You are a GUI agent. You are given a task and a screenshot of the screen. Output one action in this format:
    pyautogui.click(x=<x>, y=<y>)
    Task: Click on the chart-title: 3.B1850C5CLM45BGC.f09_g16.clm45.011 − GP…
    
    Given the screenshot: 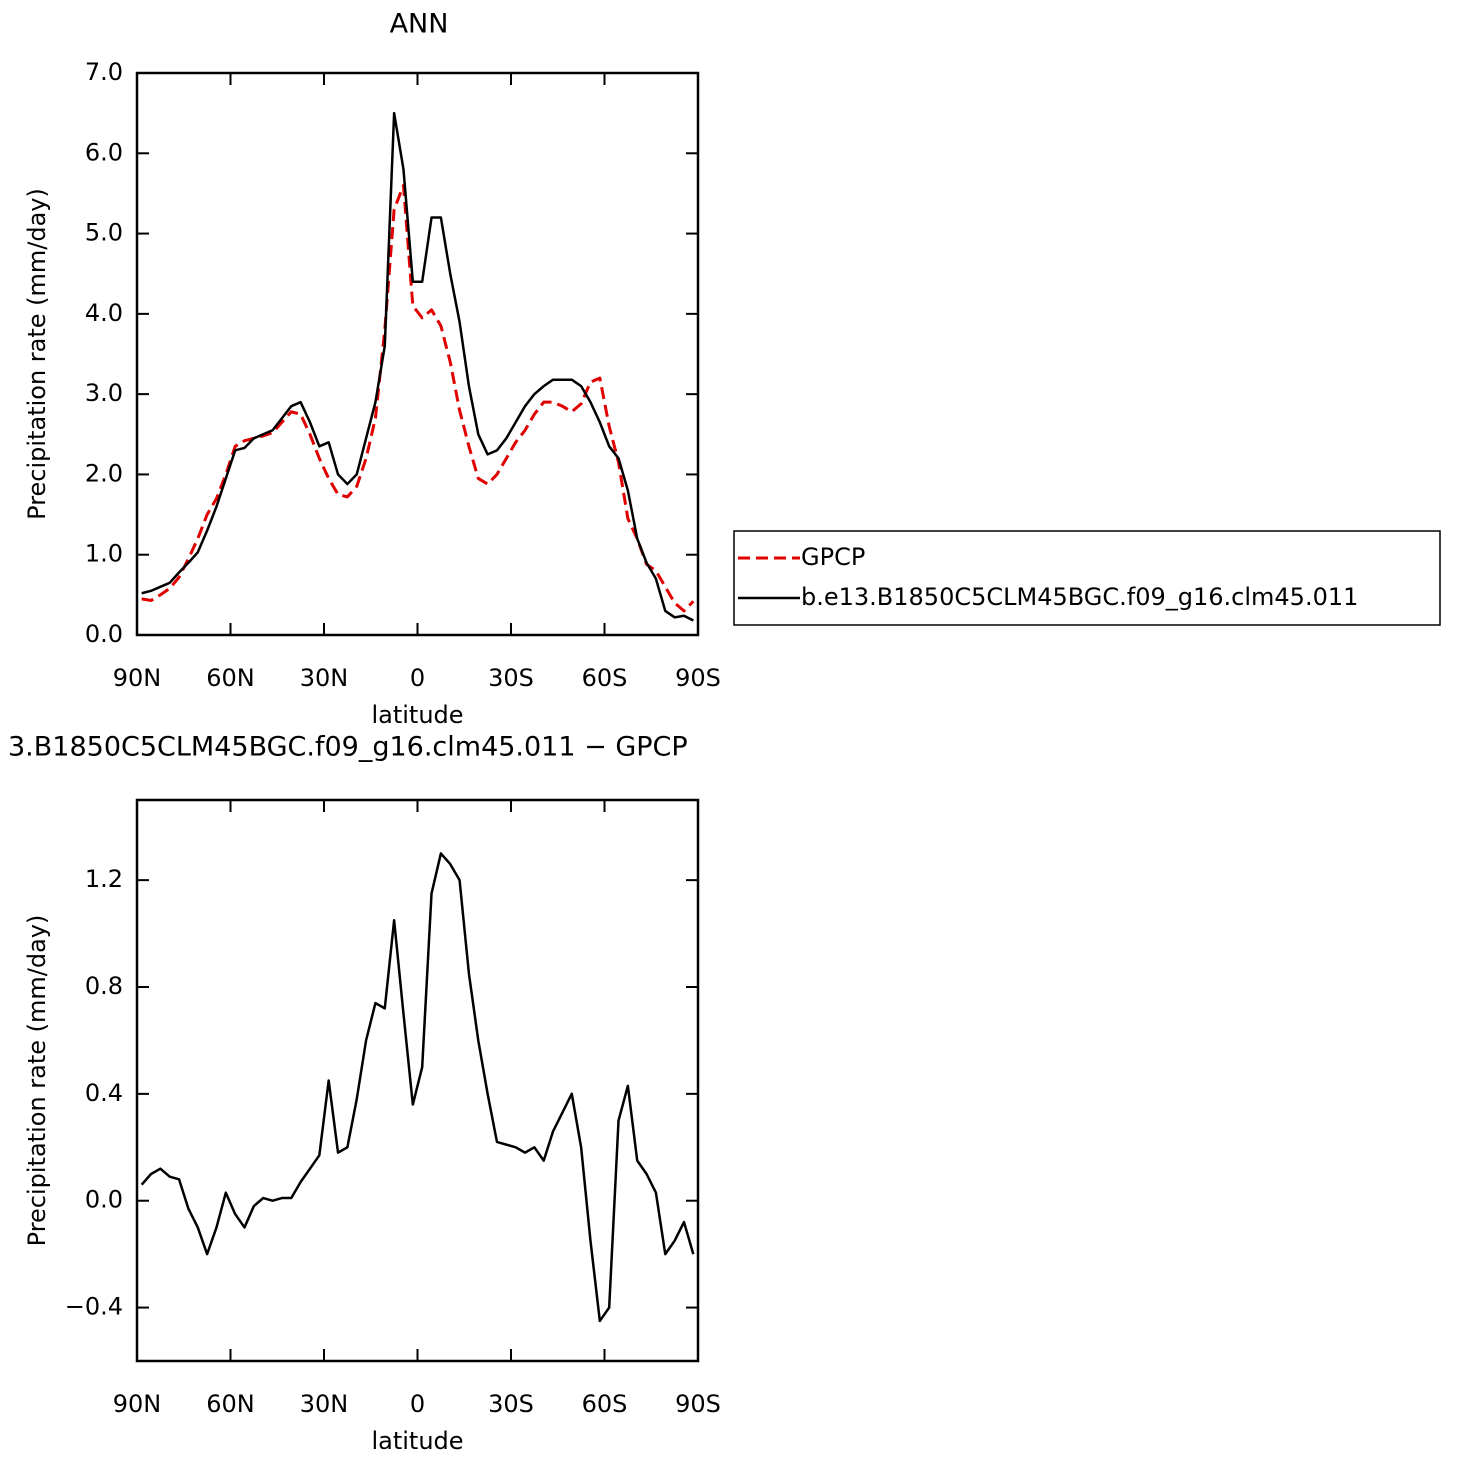 What is the action you would take?
    pyautogui.click(x=348, y=747)
    